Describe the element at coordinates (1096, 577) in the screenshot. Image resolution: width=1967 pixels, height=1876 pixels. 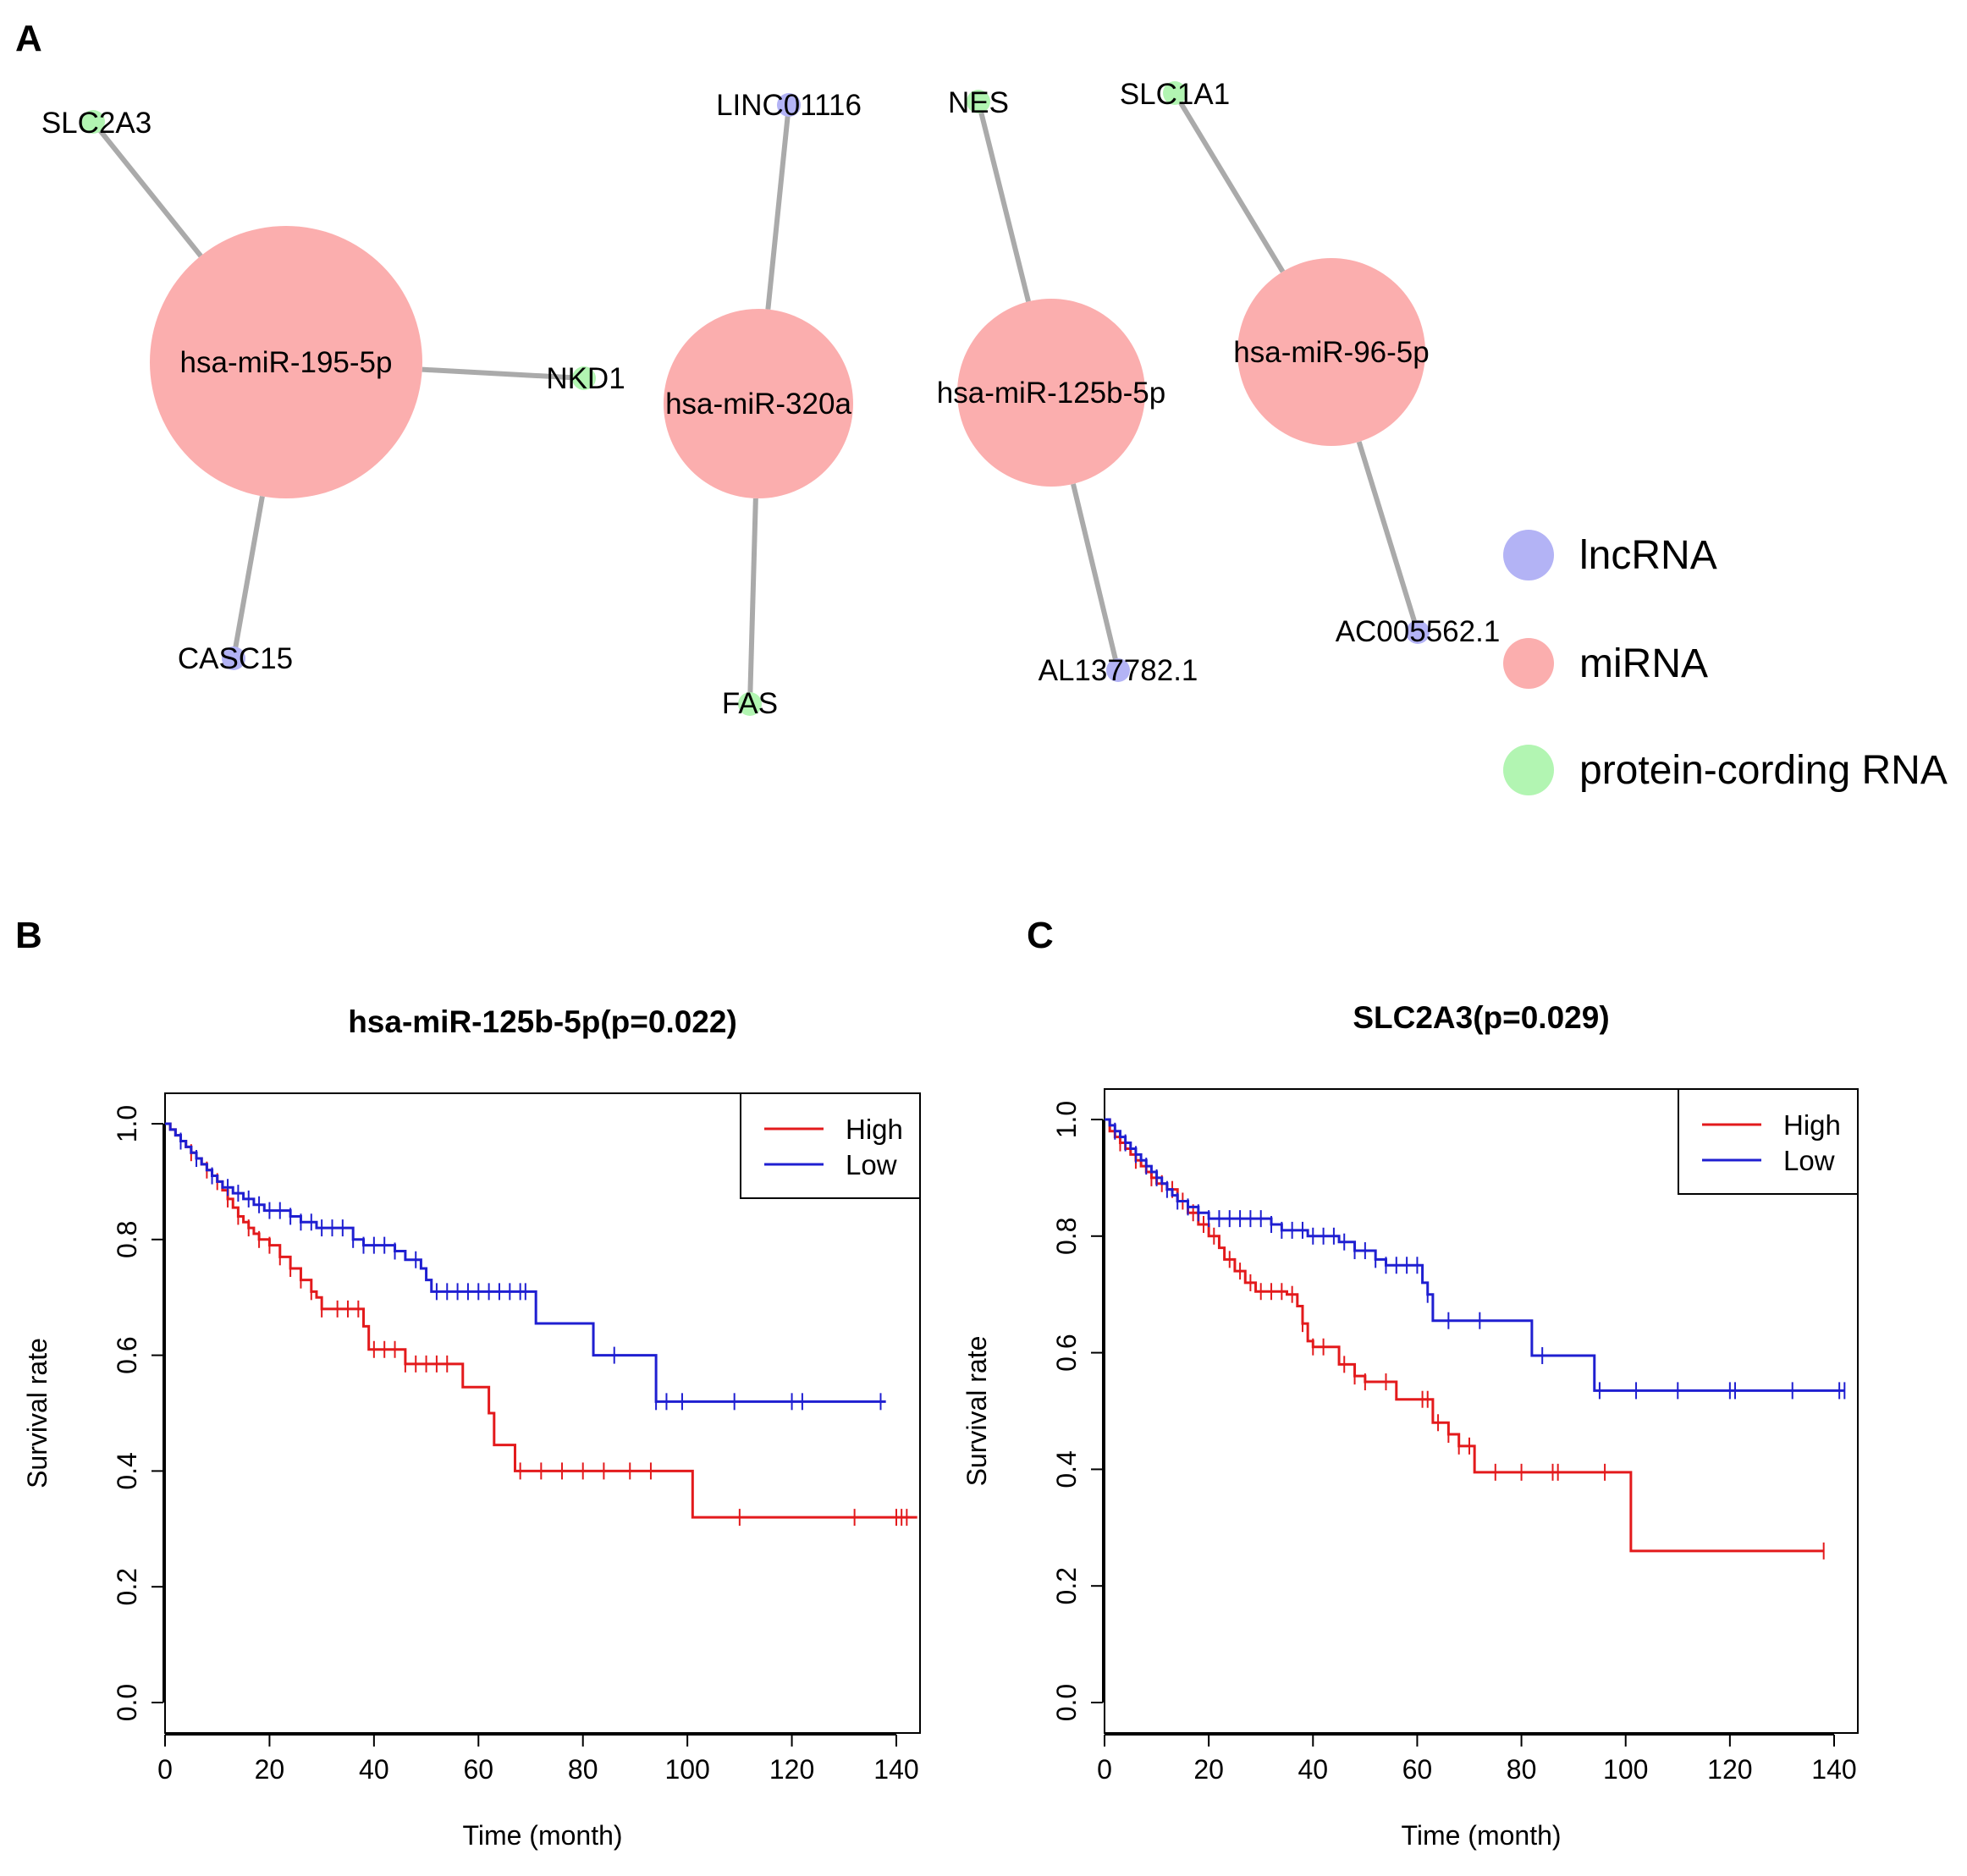
I see `edge-mir125-al137782` at that location.